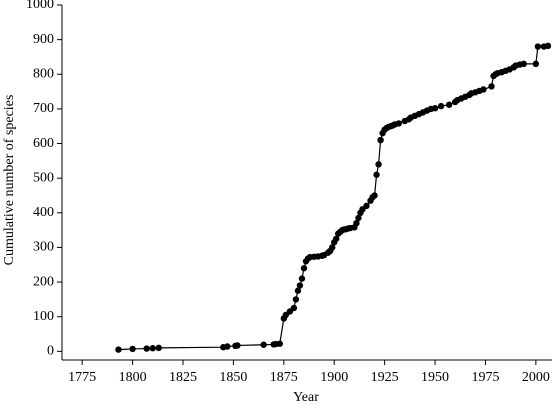 This screenshot has width=557, height=410. I want to click on x-tick-label: 1925, so click(385, 377).